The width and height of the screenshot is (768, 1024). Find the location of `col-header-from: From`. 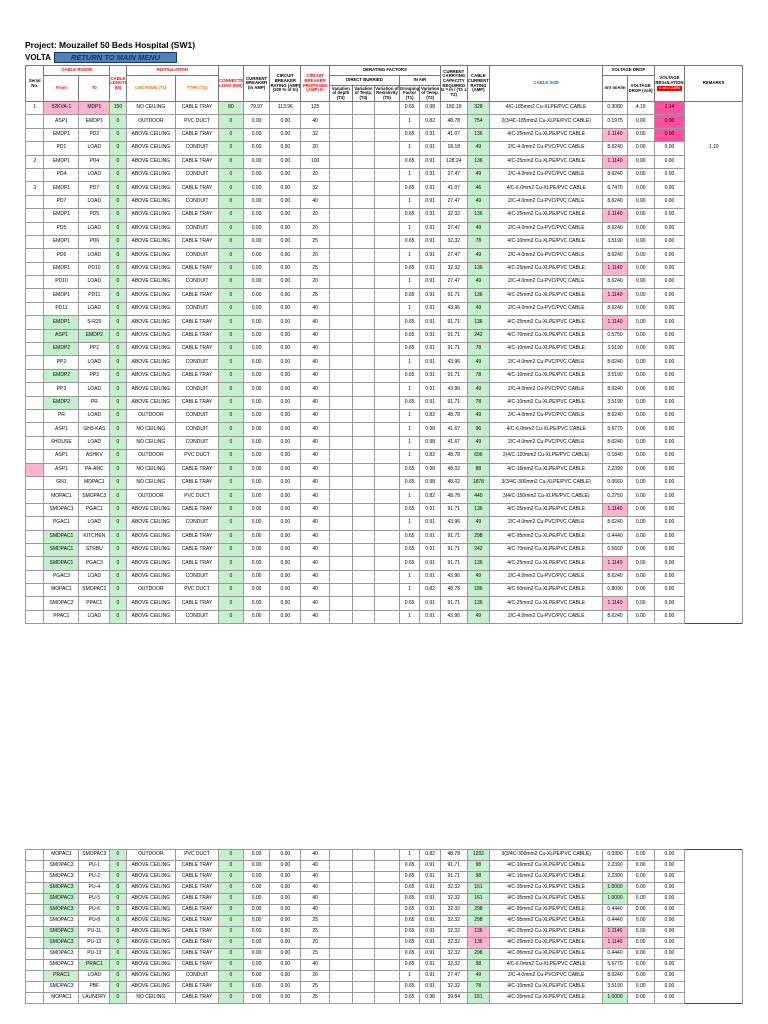

col-header-from: From is located at coordinates (61, 88).